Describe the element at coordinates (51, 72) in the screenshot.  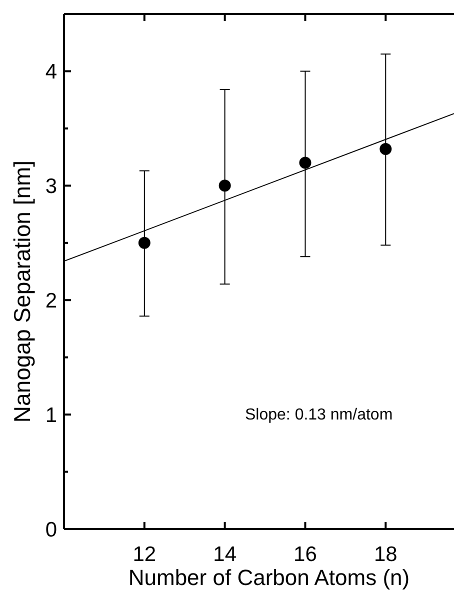
I see `y-tick-label: 4` at that location.